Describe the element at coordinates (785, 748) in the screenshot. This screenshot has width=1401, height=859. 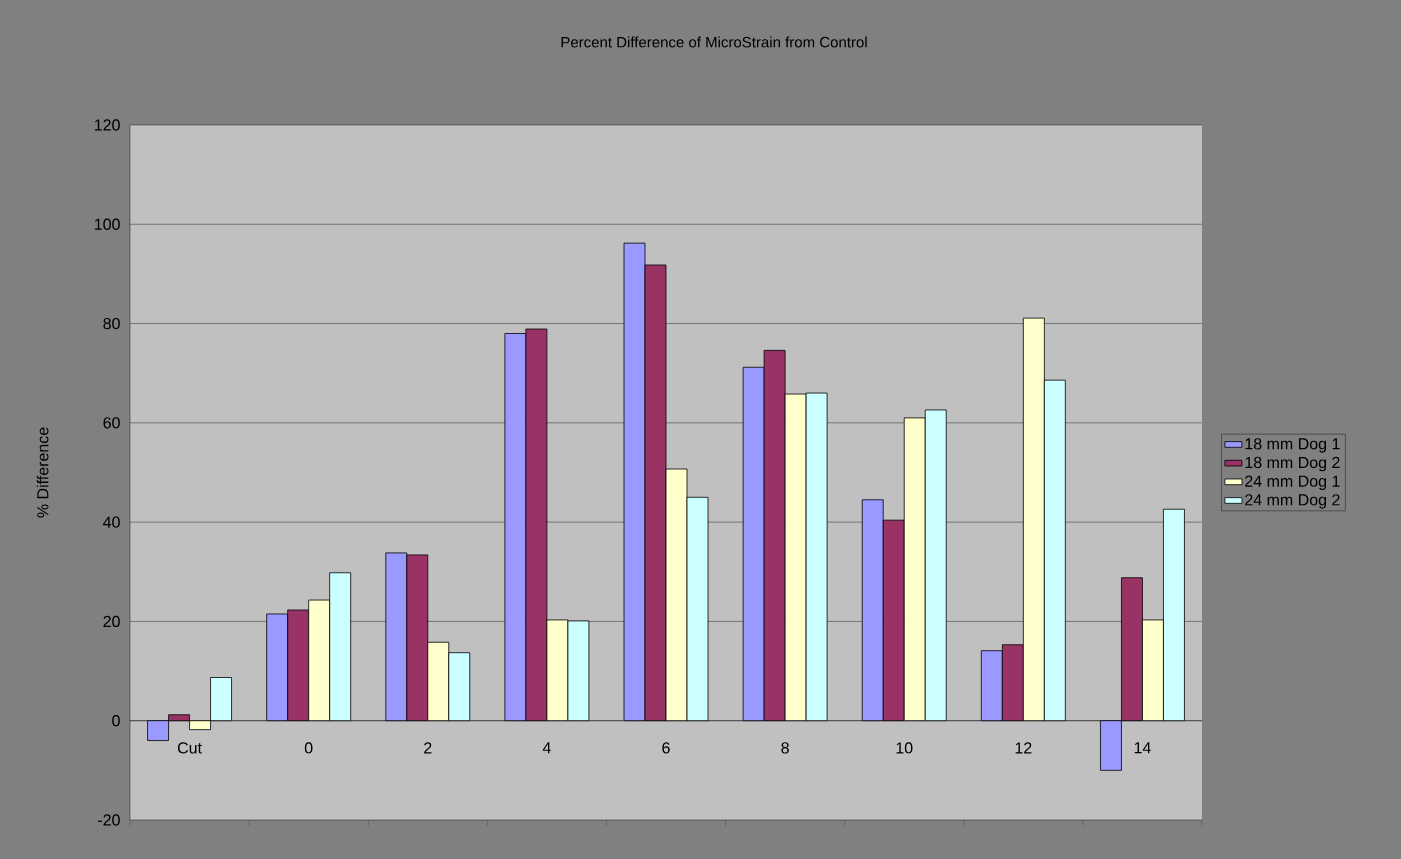
I see `x-tick-label: 8` at that location.